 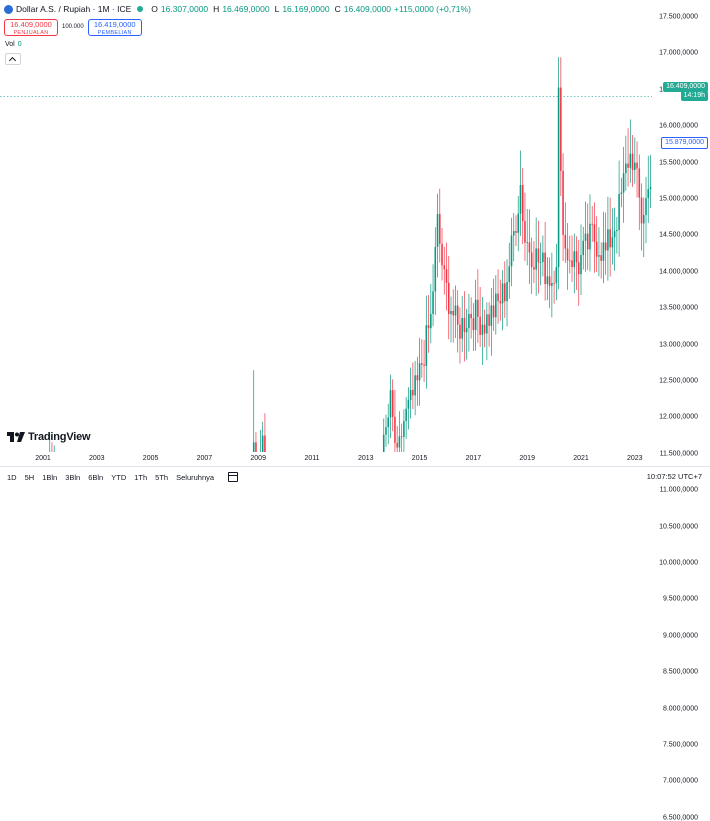 I want to click on range-1d-button: 1D, so click(x=10, y=477).